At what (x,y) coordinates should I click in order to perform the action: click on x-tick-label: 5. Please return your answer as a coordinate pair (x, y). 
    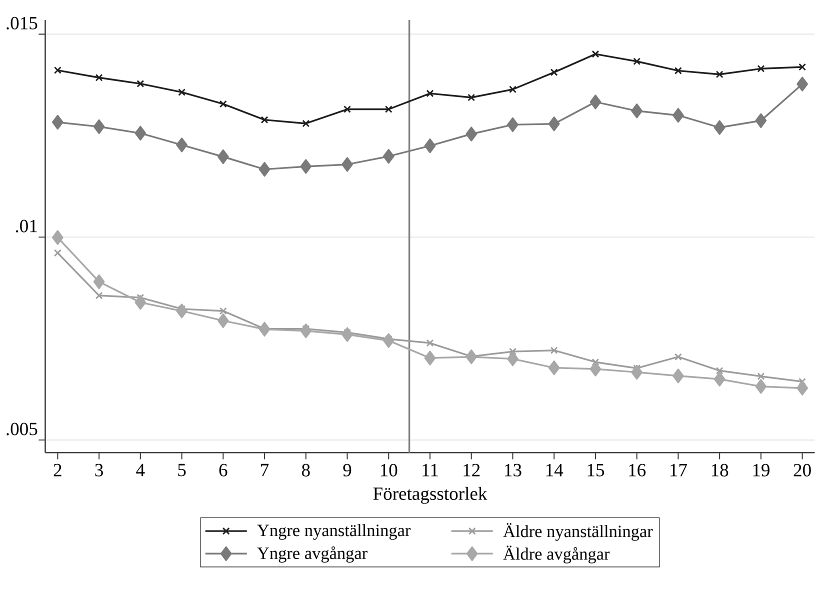
    Looking at the image, I should click on (182, 470).